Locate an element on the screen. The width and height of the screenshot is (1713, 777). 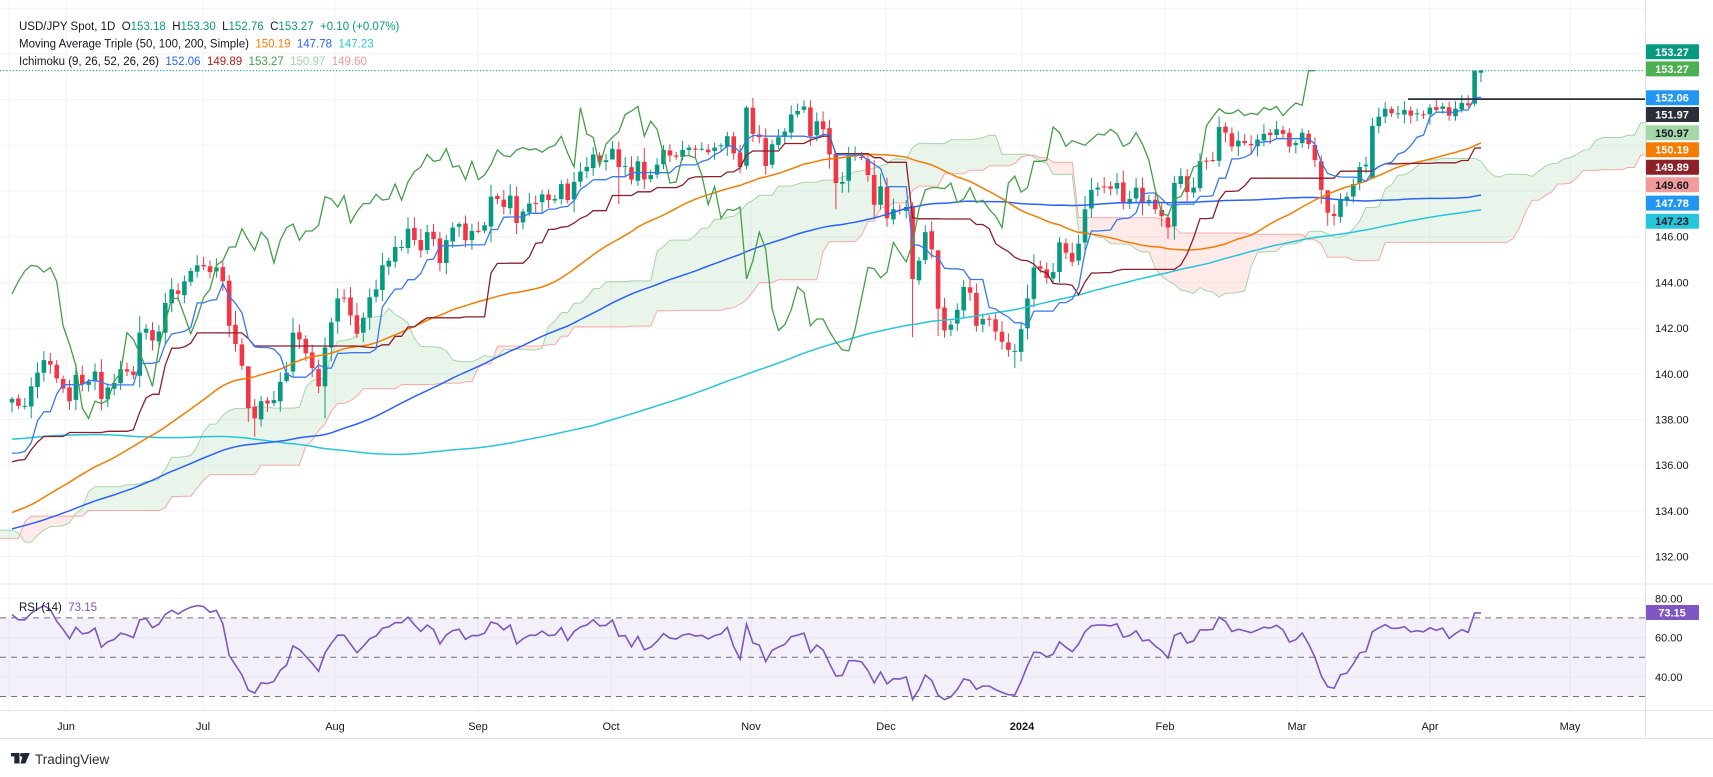
svg-text: Aug is located at coordinates (335, 727).